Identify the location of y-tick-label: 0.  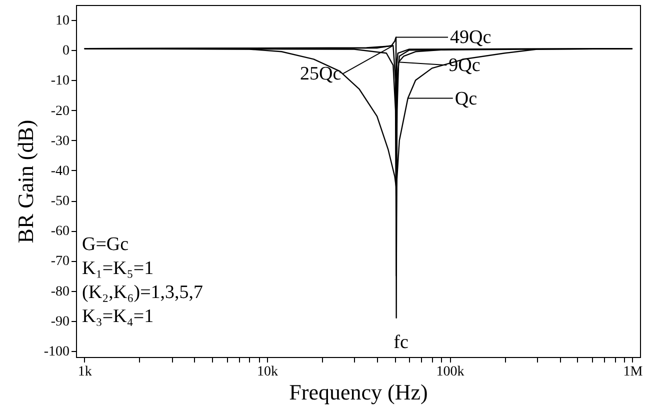
(66, 51).